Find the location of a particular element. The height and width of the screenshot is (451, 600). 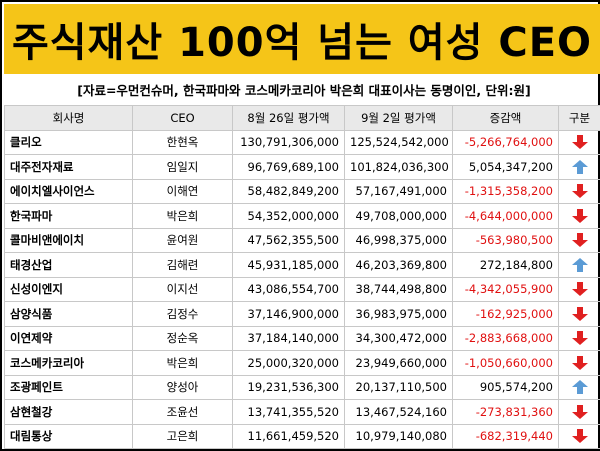

ceo-name: 이해연 is located at coordinates (182, 191).